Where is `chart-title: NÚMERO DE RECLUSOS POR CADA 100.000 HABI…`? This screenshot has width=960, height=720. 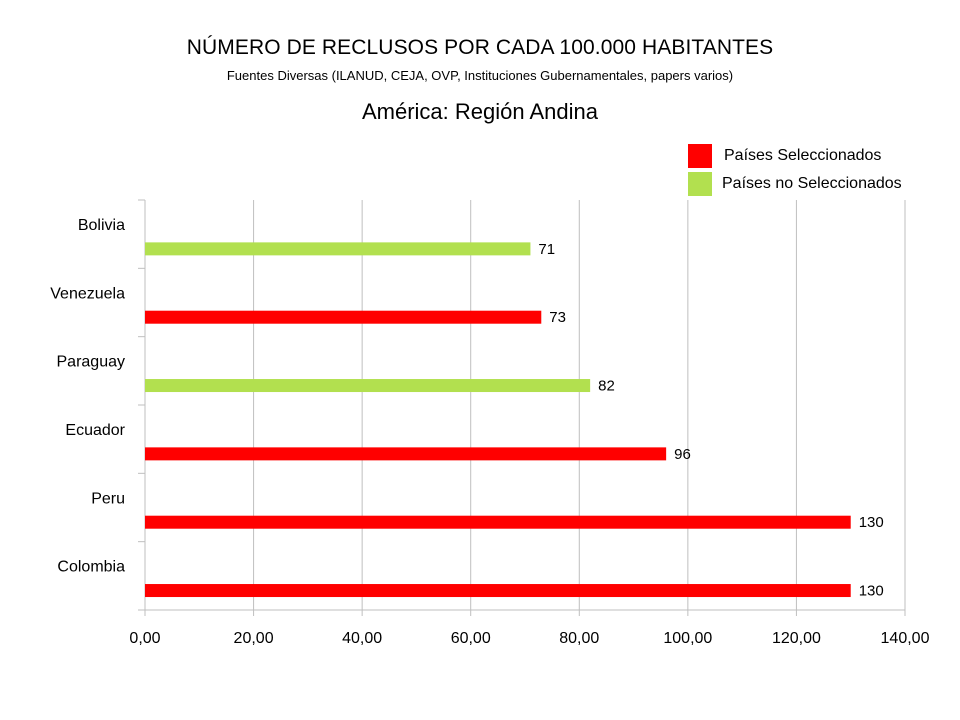
chart-title: NÚMERO DE RECLUSOS POR CADA 100.000 HABI… is located at coordinates (480, 47).